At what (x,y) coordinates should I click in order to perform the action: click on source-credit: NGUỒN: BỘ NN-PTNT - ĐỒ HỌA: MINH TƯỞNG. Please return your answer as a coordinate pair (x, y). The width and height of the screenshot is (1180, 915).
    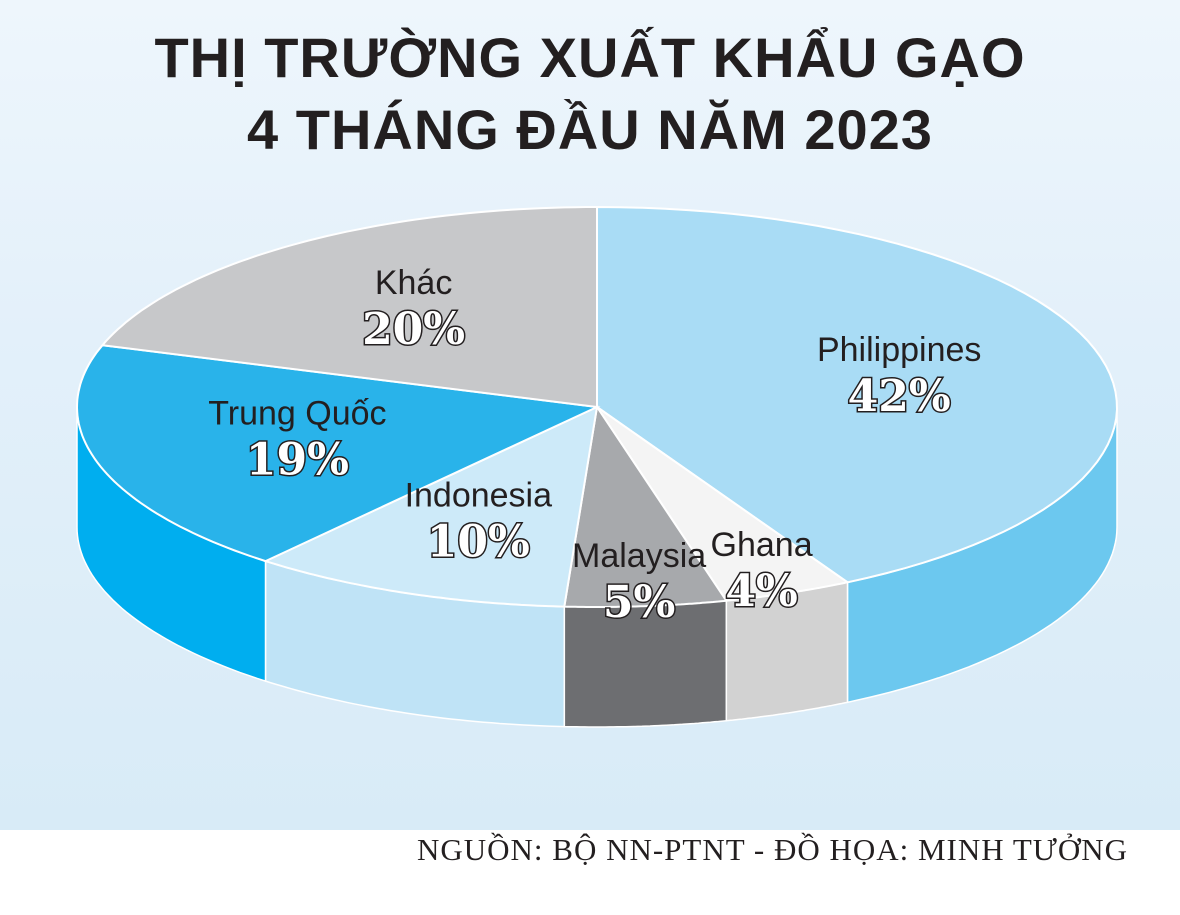
    Looking at the image, I should click on (772, 849).